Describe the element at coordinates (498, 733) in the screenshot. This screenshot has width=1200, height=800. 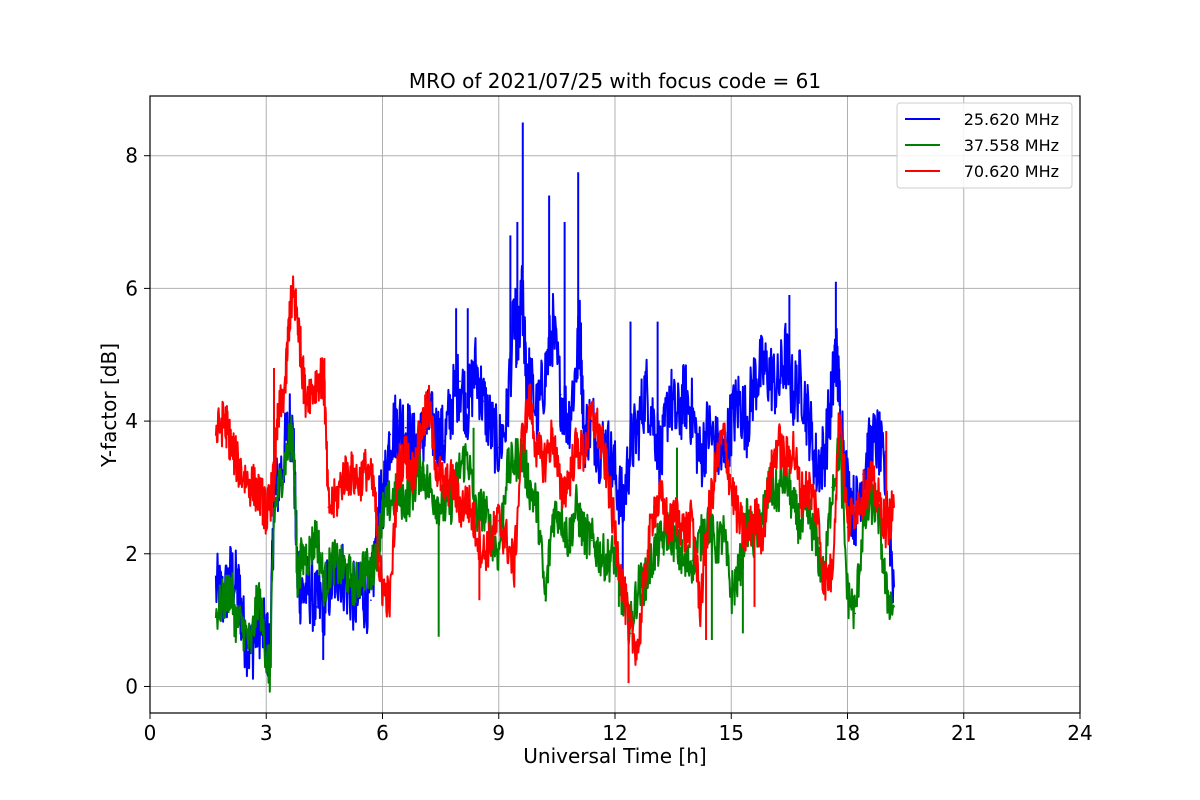
I see `x-tick-label: 9` at that location.